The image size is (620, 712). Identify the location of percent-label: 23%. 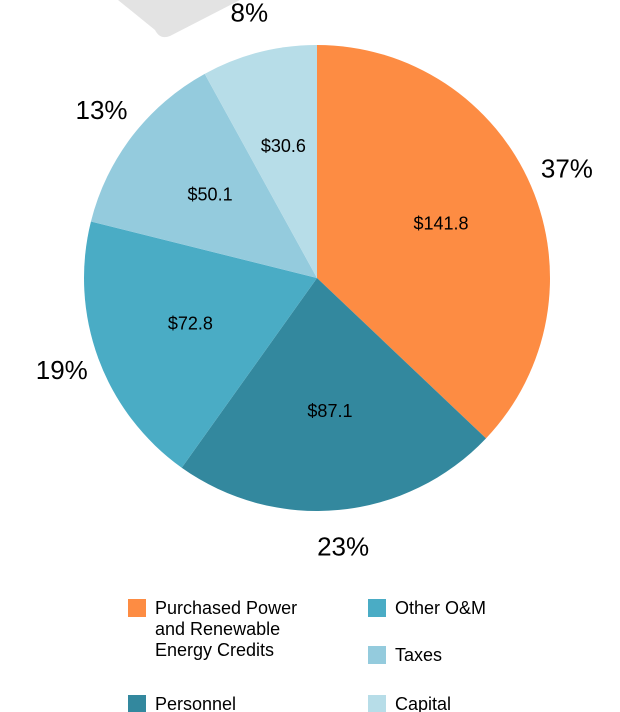
(343, 547).